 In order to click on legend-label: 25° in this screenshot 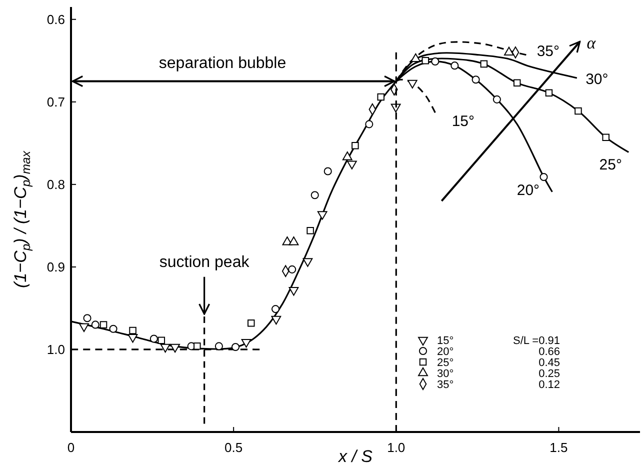, I will do `click(445, 362)`.